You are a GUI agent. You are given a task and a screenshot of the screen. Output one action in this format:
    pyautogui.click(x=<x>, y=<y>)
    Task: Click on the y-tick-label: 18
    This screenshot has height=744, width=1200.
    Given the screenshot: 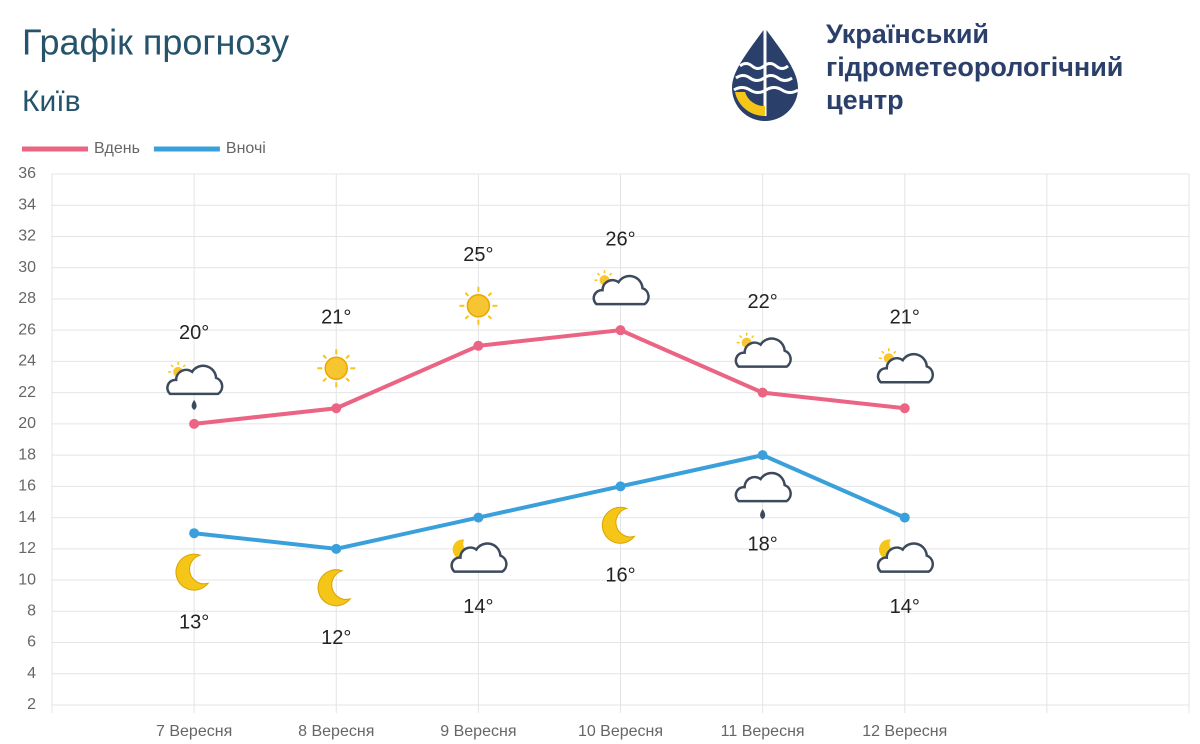 What is the action you would take?
    pyautogui.click(x=27, y=454)
    